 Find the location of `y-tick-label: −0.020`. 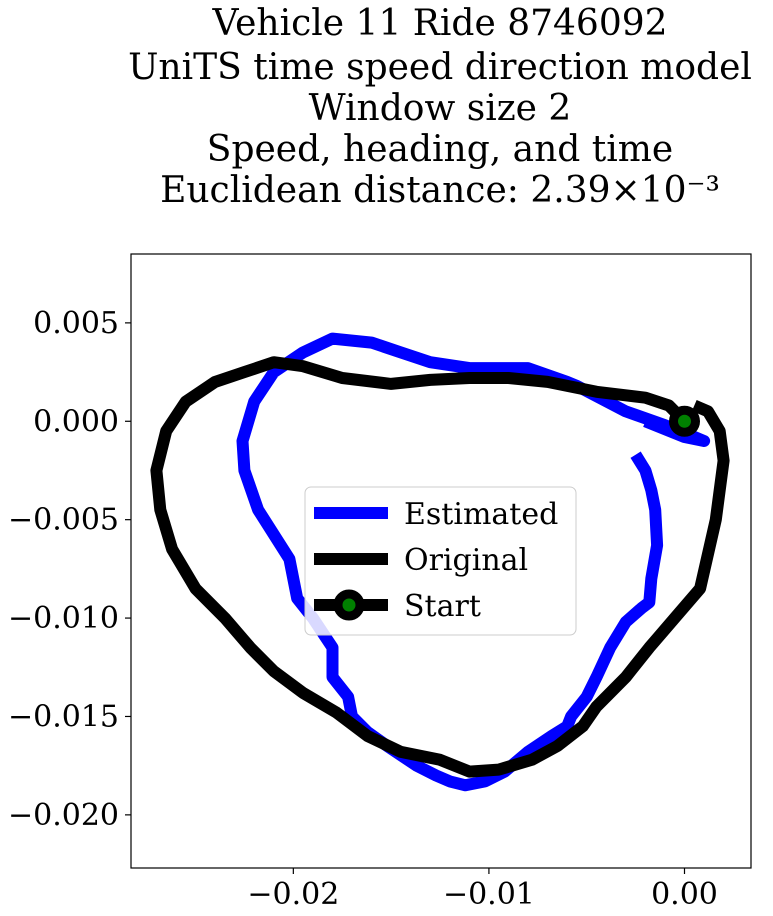

y-tick-label: −0.020 is located at coordinates (63, 815).